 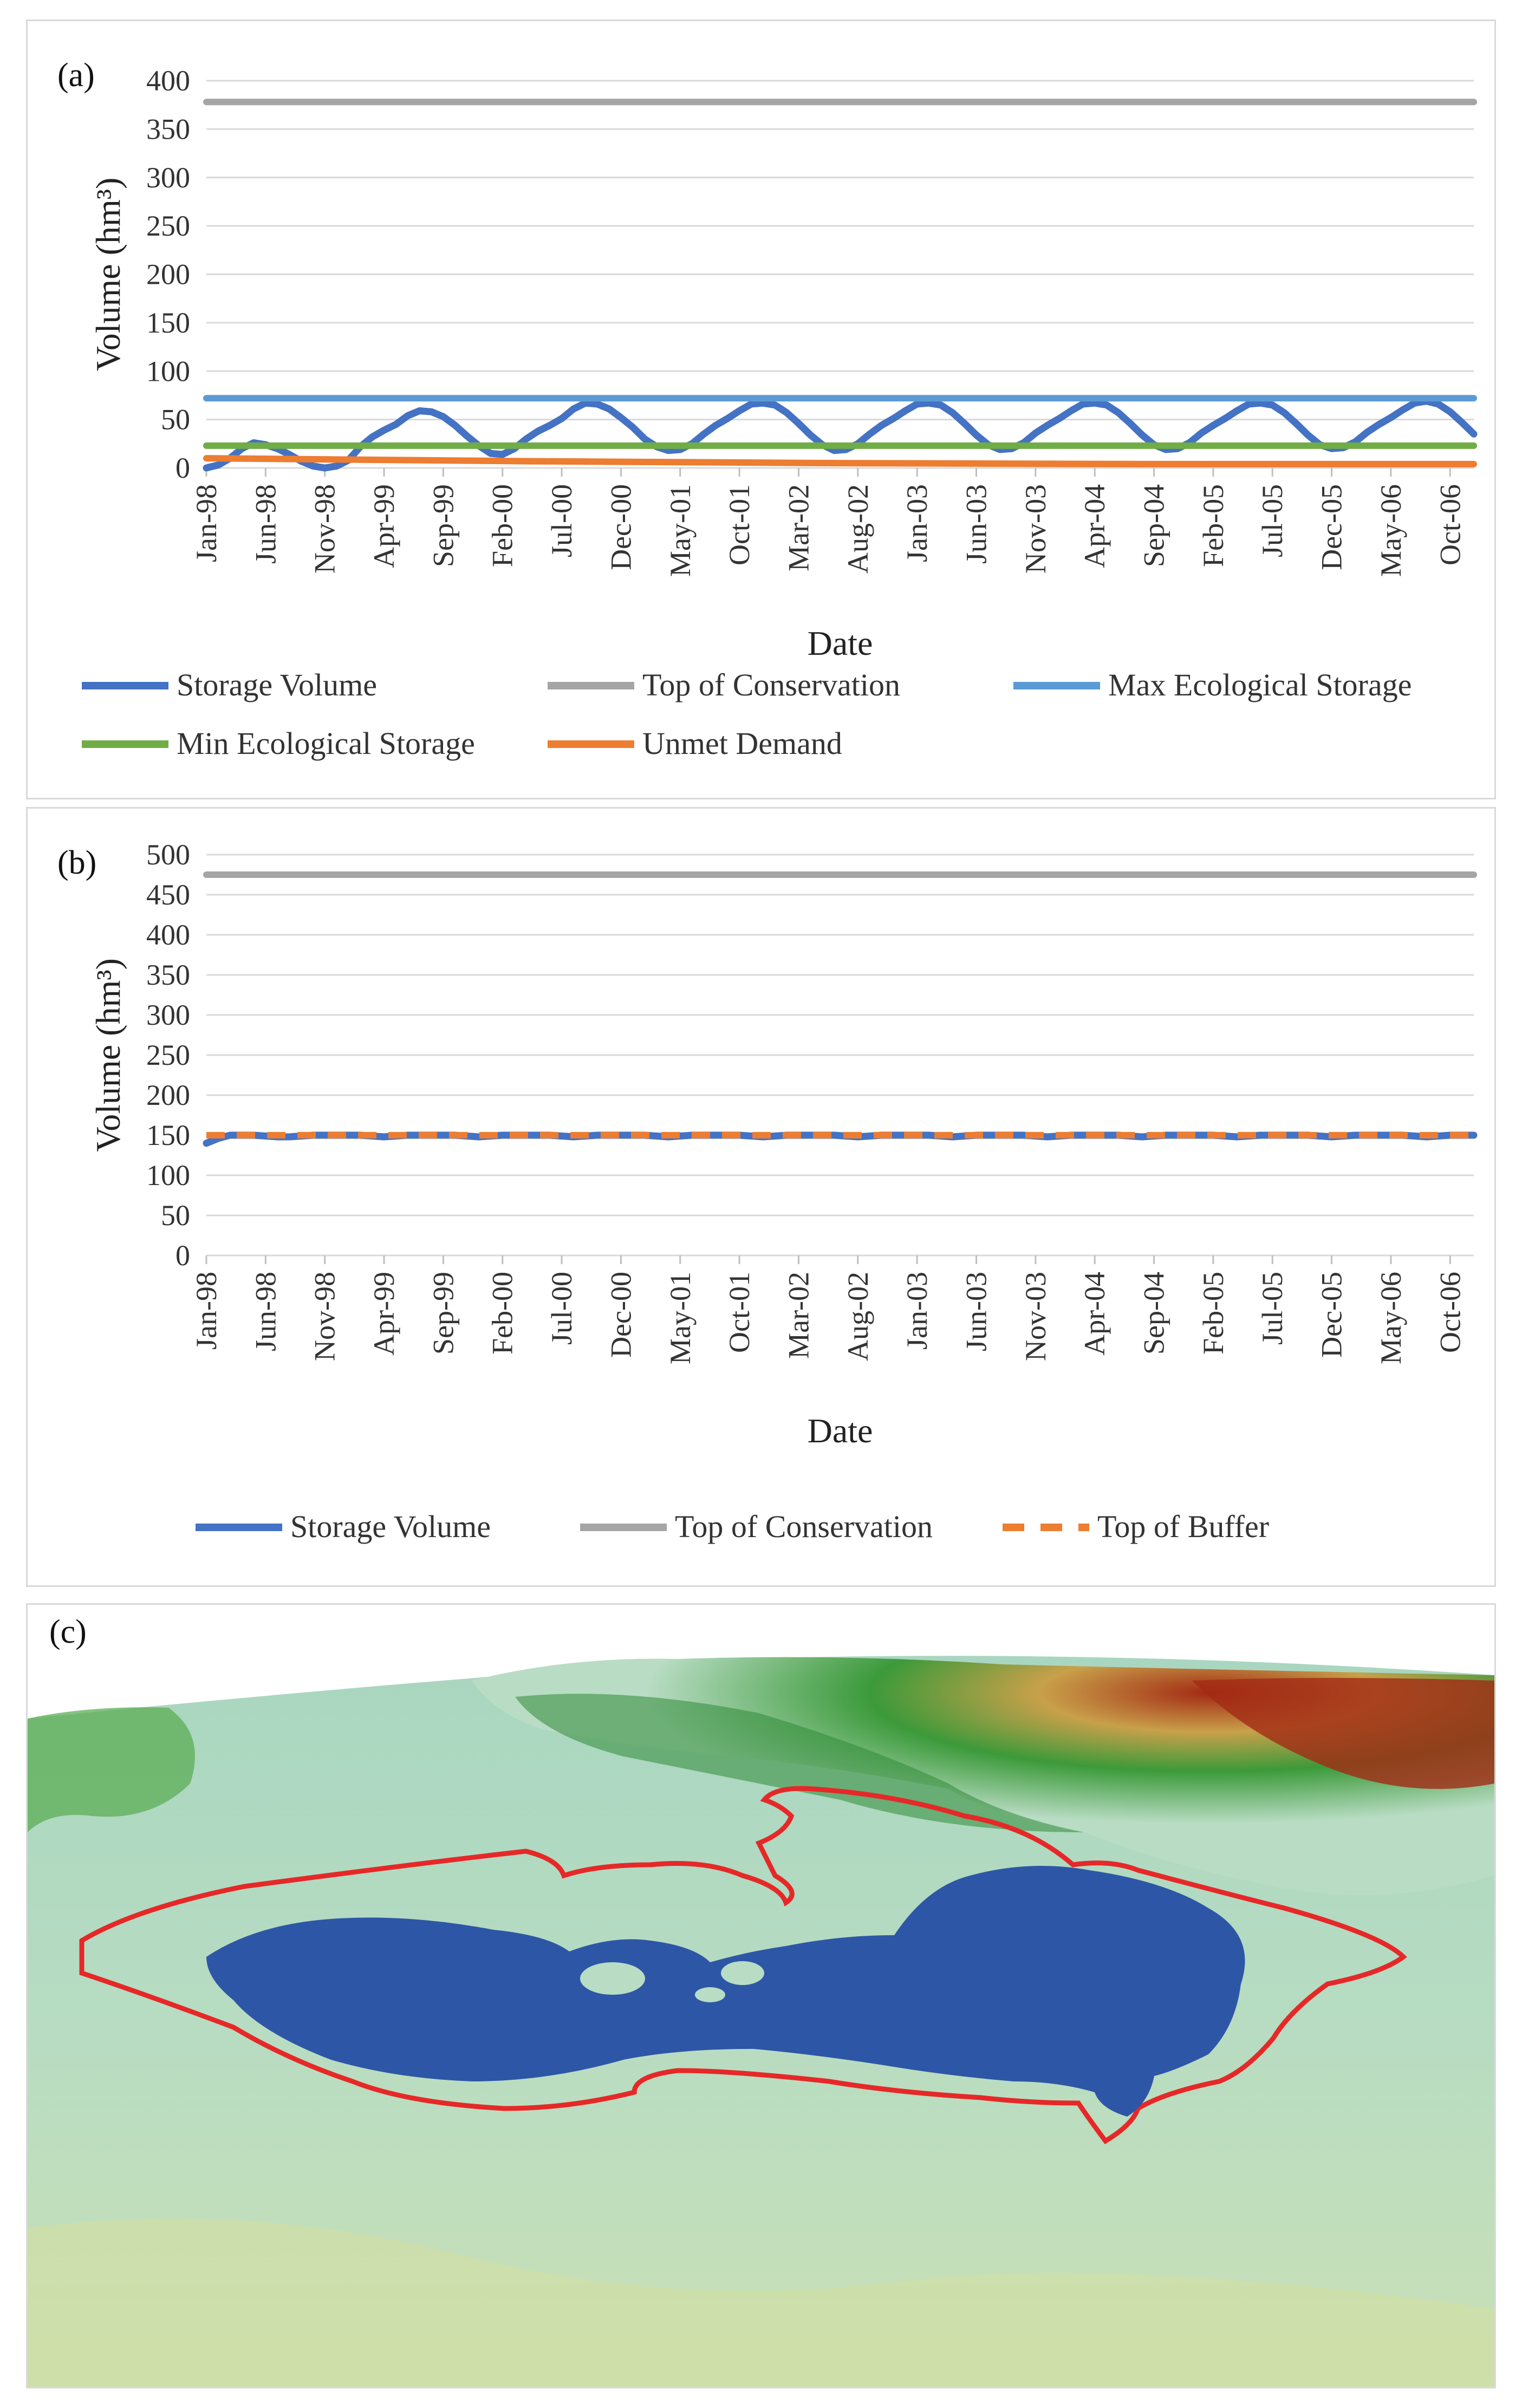 What do you see at coordinates (326, 743) in the screenshot?
I see `legend-entry: Min Ecological Storage` at bounding box center [326, 743].